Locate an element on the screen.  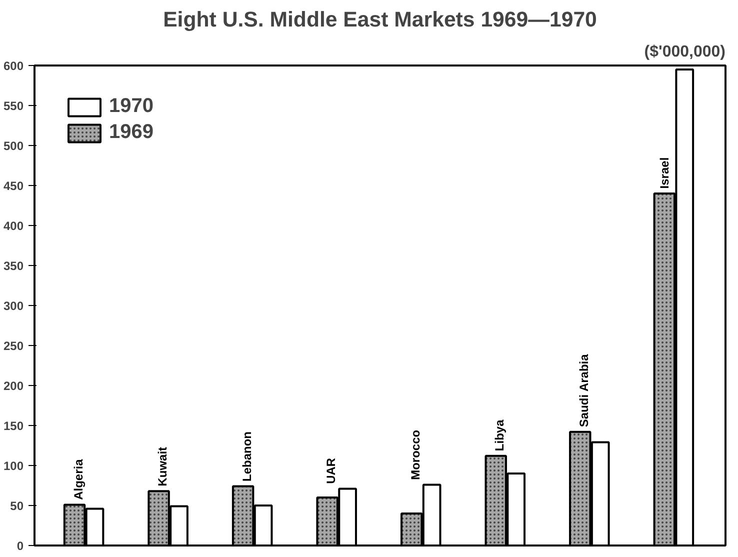
y-tick-label: 200 is located at coordinates (13, 386).